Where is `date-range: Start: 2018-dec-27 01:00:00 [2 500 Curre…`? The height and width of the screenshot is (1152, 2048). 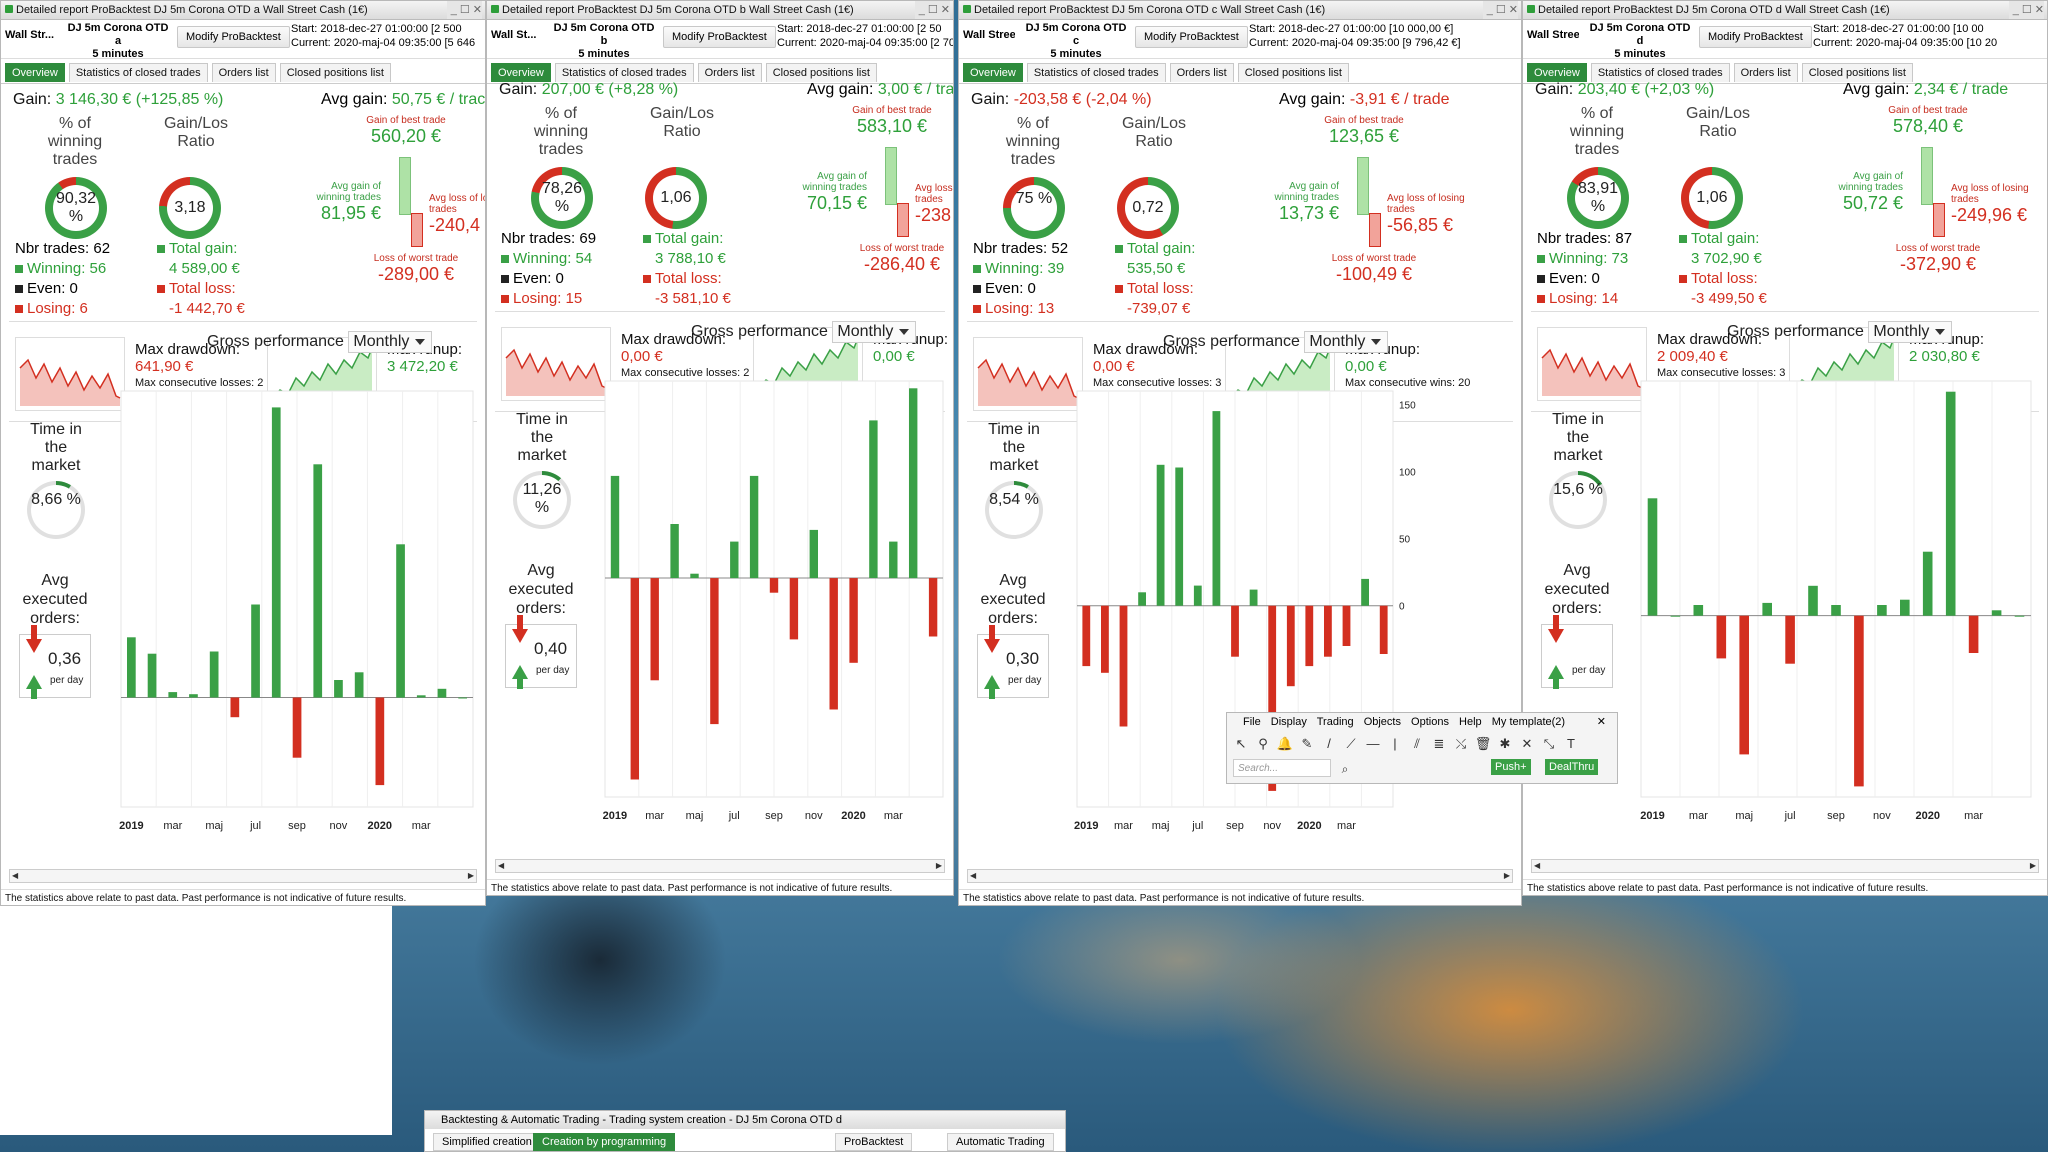
date-range: Start: 2018-dec-27 01:00:00 [2 500 Curre… is located at coordinates (383, 36).